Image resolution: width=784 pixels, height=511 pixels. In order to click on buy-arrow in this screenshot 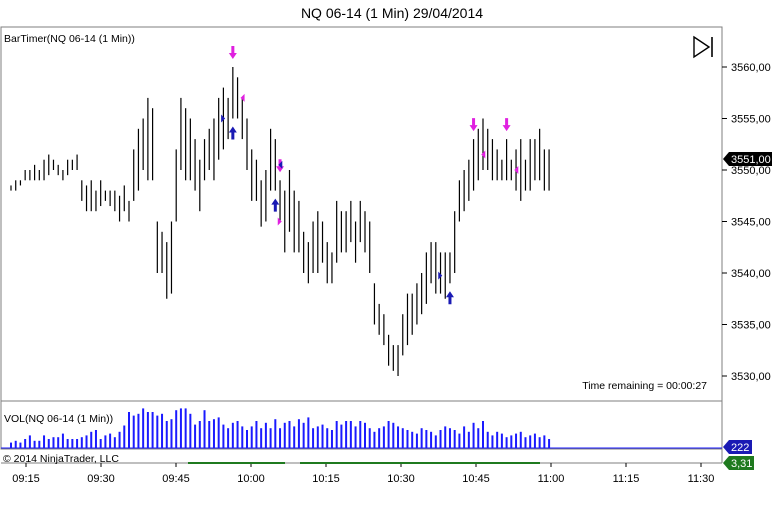, I will do `click(449, 298)`.